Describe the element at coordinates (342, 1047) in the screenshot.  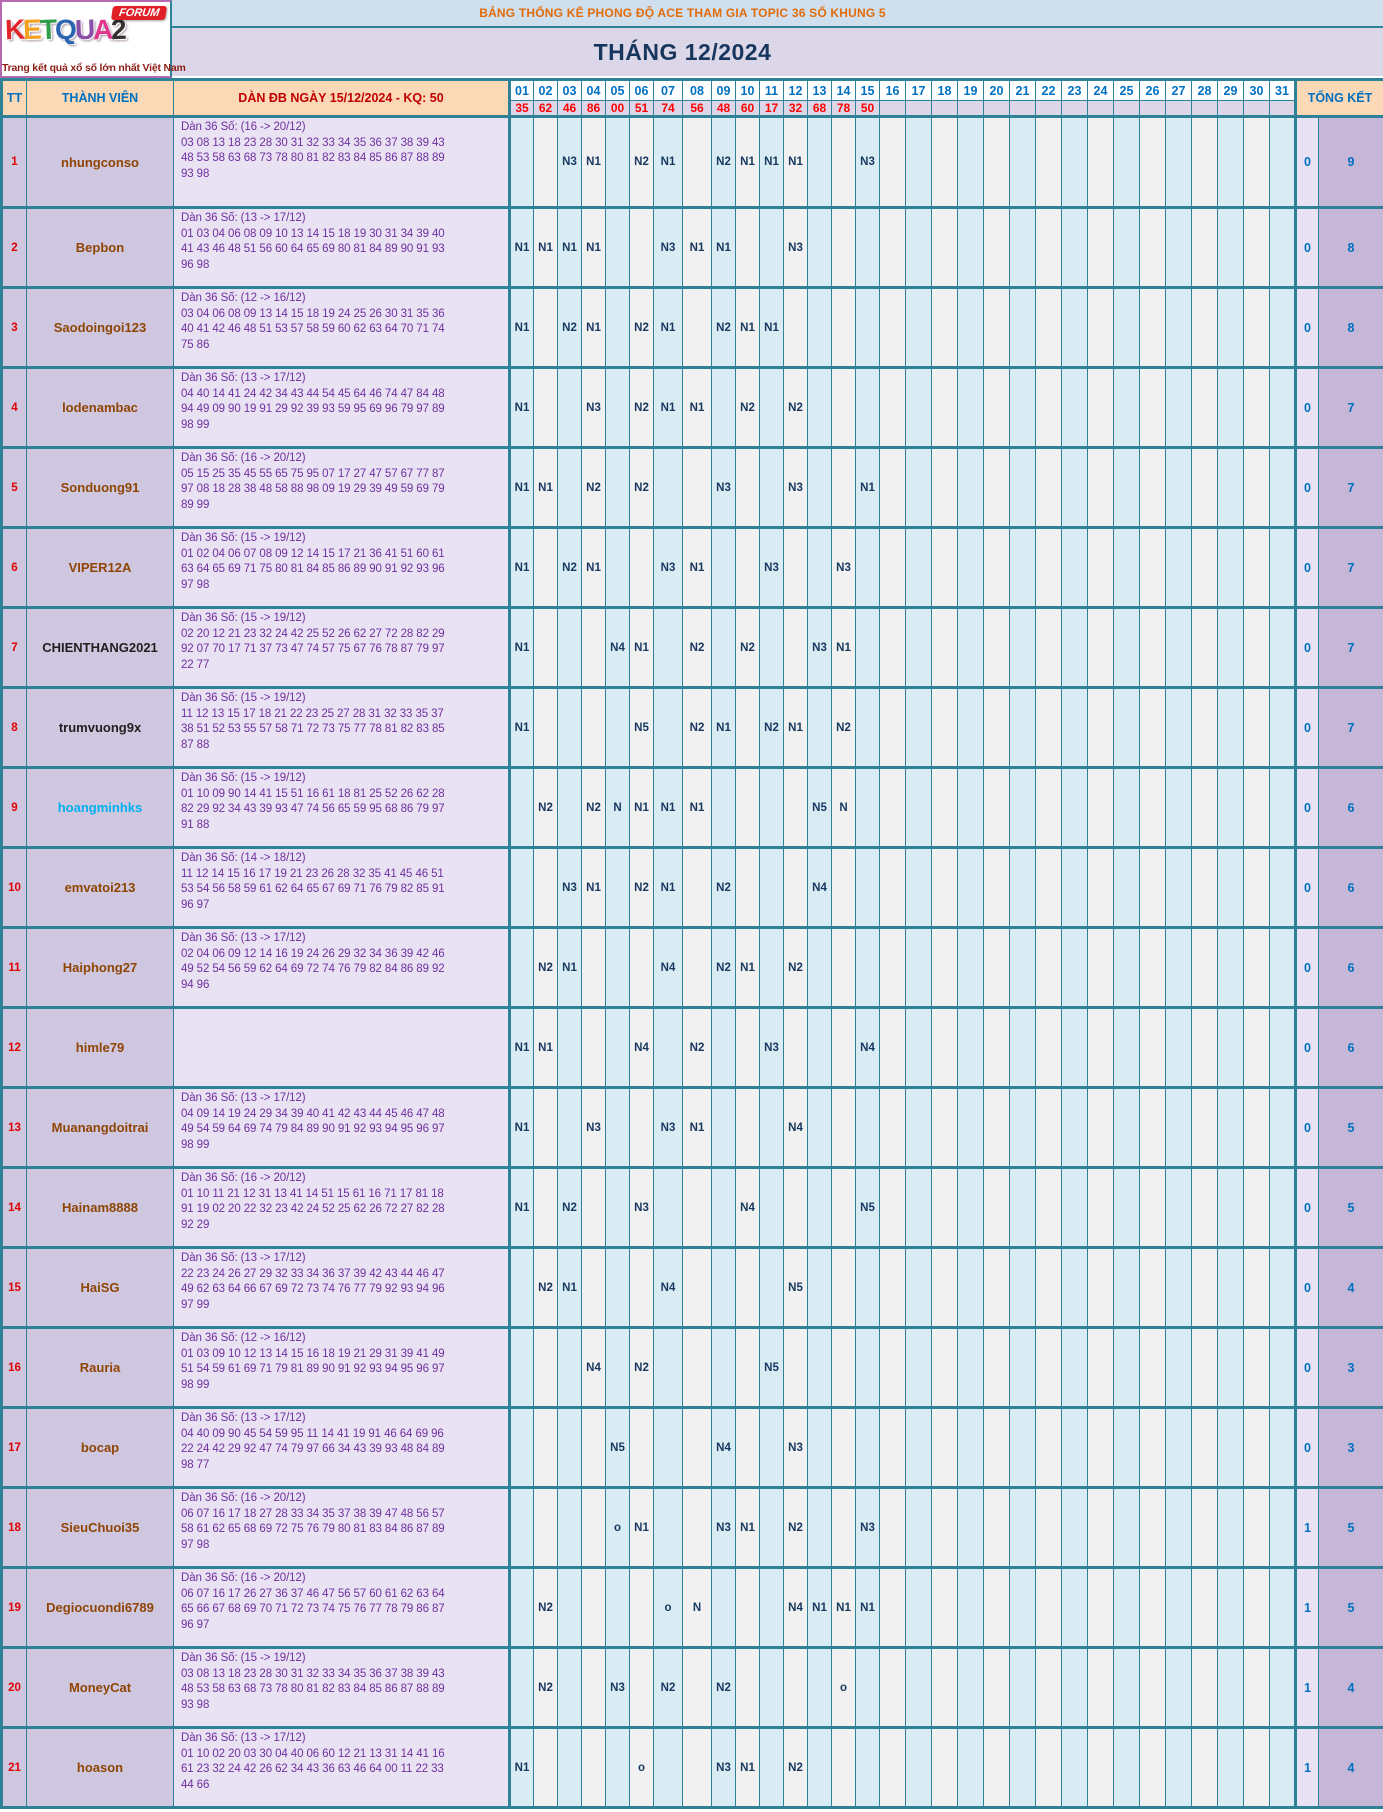
I see `dan-numbers-cell` at that location.